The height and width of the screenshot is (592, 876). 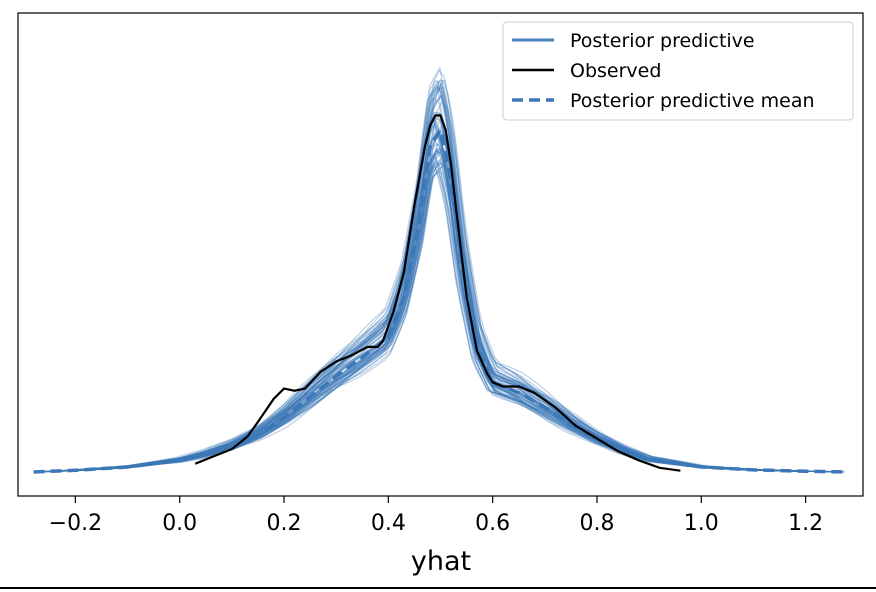 What do you see at coordinates (436, 516) in the screenshot?
I see `x-axis: −0.2 0.0 0.2 0.4 0.6 0.8 1.0 1.2` at bounding box center [436, 516].